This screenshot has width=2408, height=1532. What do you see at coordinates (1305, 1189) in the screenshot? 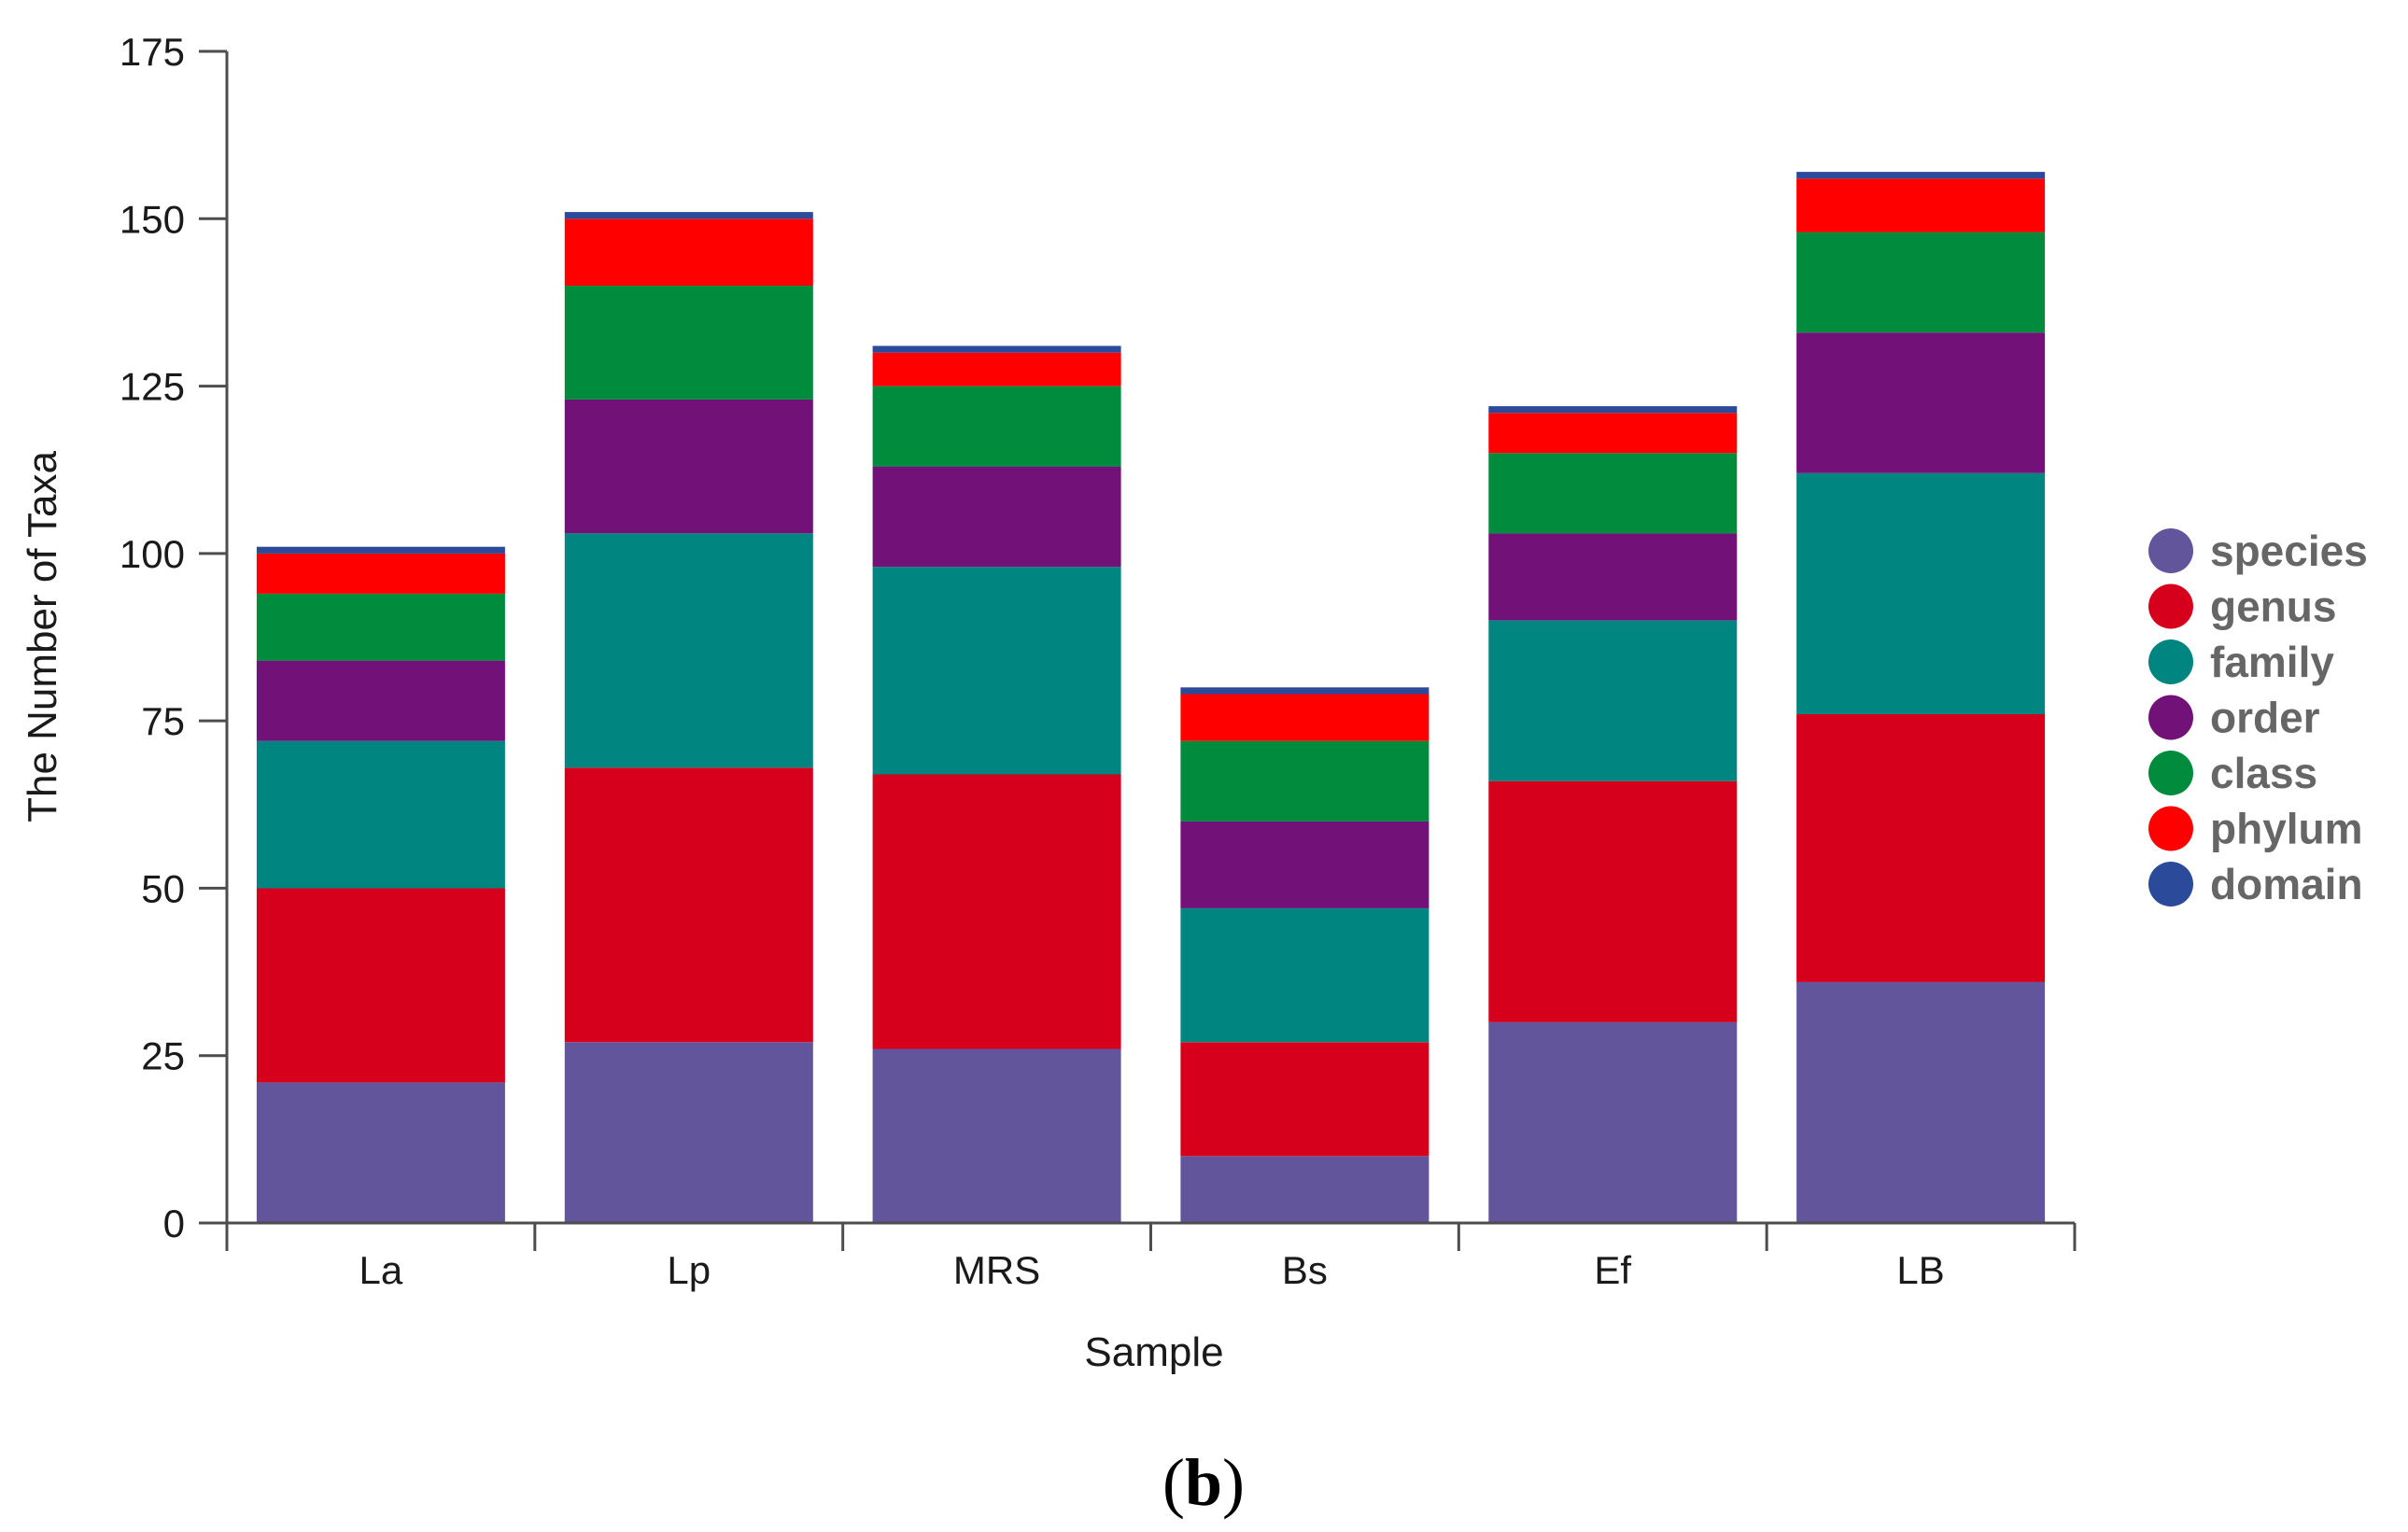
I see `bar-bs-species` at bounding box center [1305, 1189].